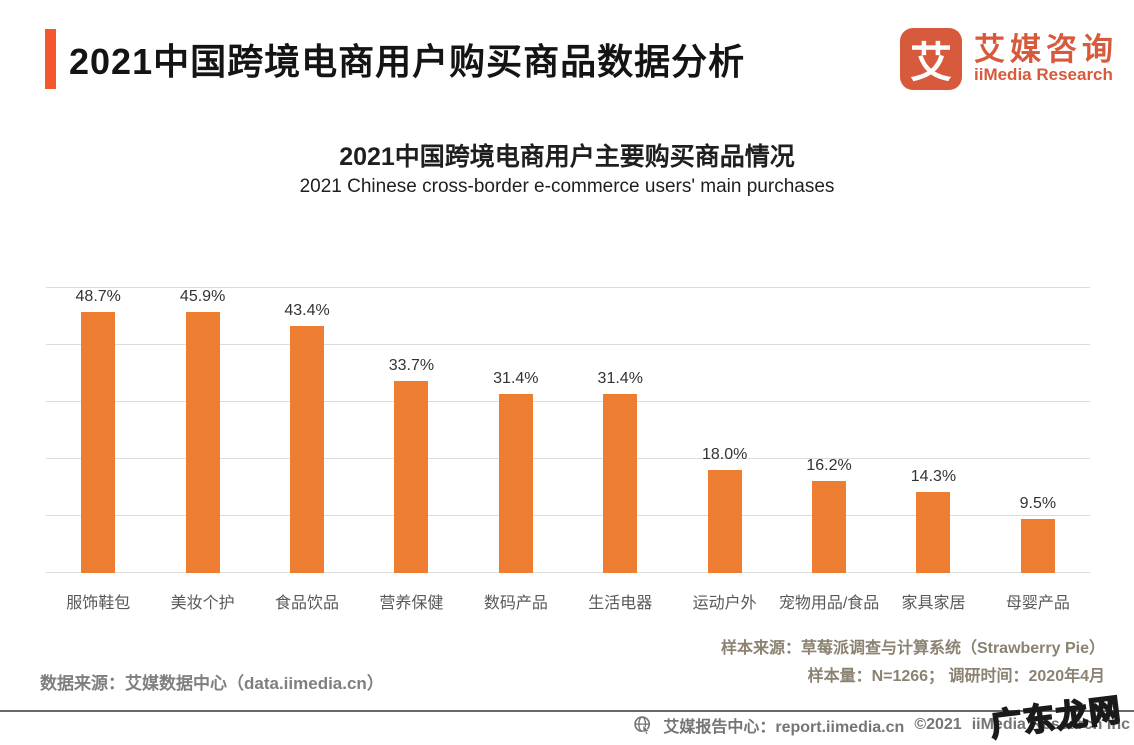 The image size is (1134, 745). What do you see at coordinates (724, 430) in the screenshot?
I see `bar-column: 18.0%` at bounding box center [724, 430].